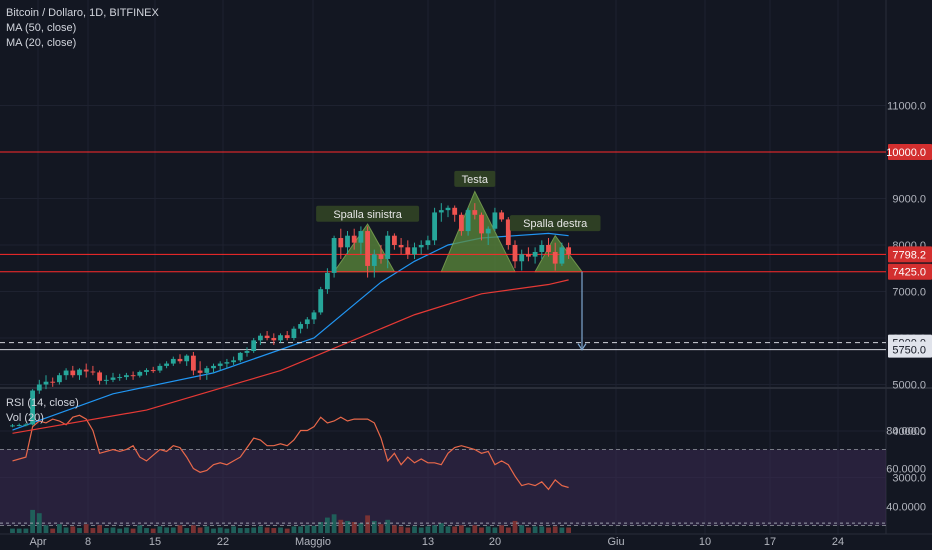 This screenshot has height=550, width=932. I want to click on time-tick-label: 22, so click(223, 542).